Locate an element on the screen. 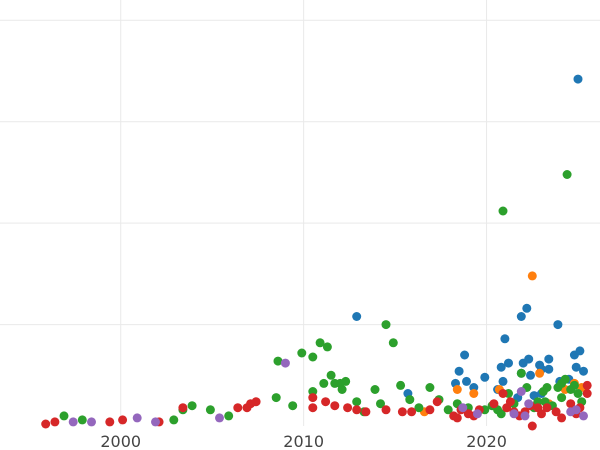  x-tick-labels: 2000 2010 2020 is located at coordinates (303, 441).